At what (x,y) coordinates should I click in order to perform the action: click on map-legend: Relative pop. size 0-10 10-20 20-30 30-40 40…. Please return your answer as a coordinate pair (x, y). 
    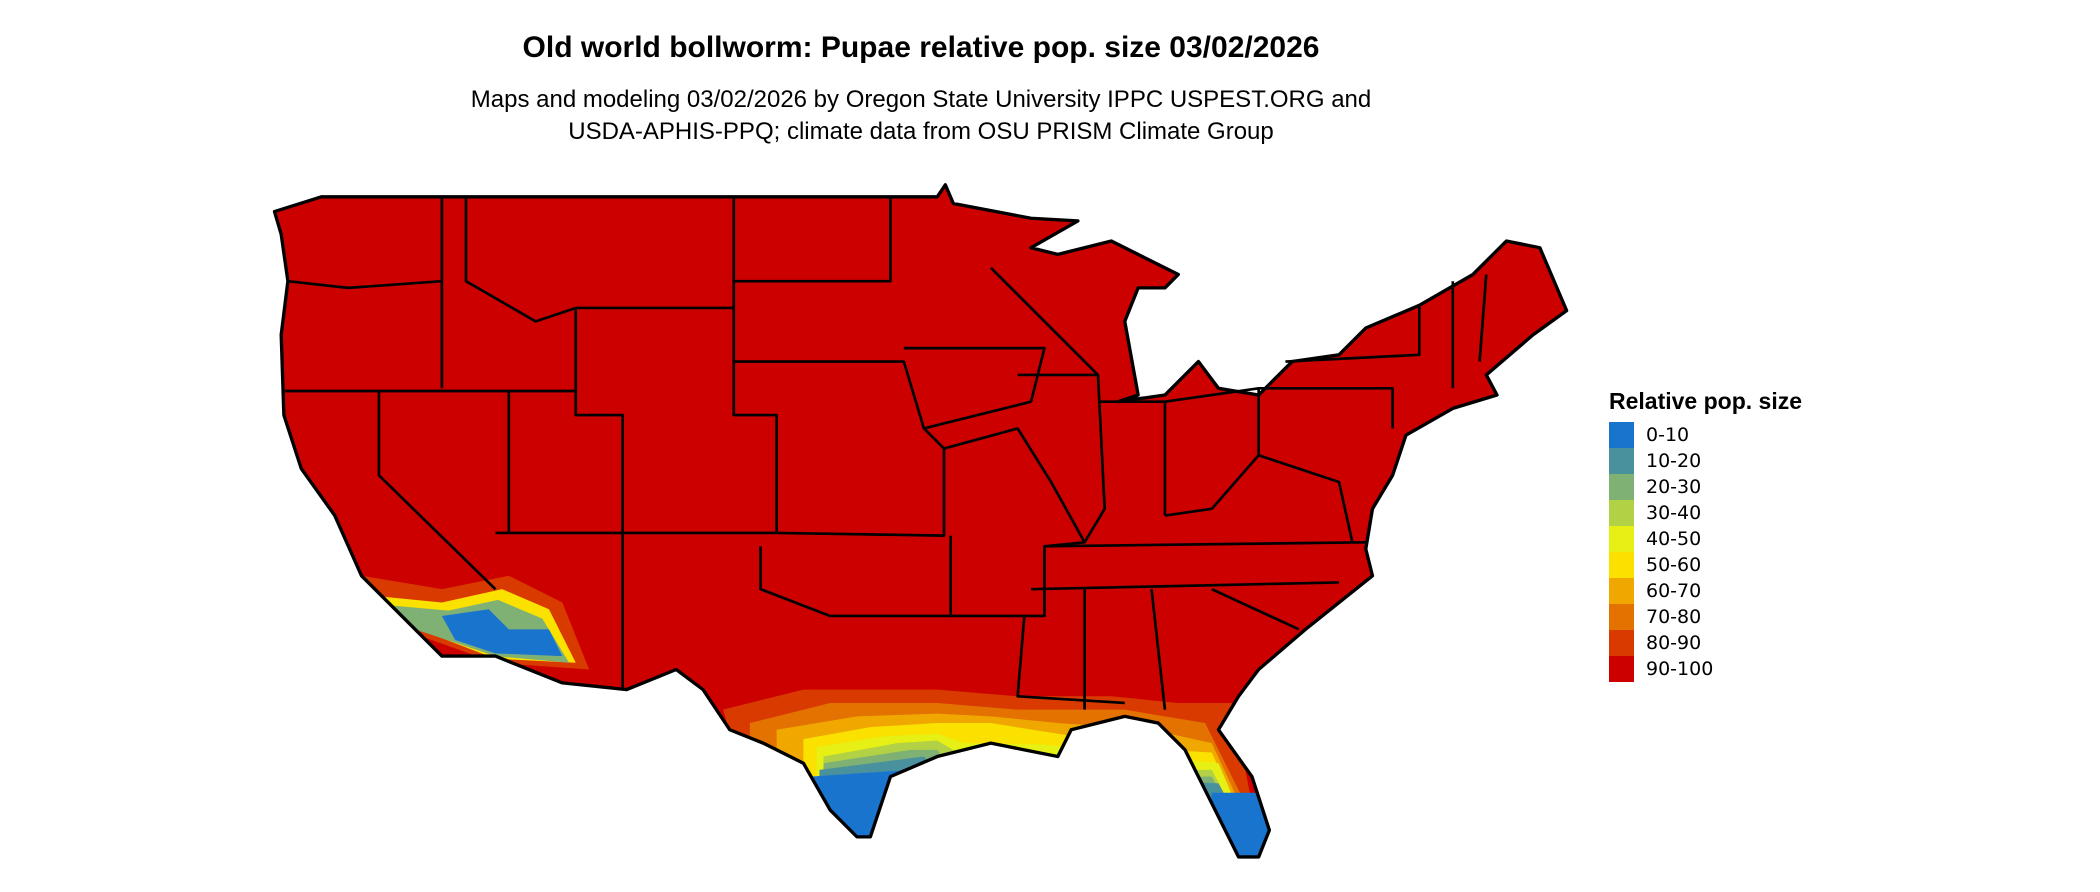
    Looking at the image, I should click on (1705, 535).